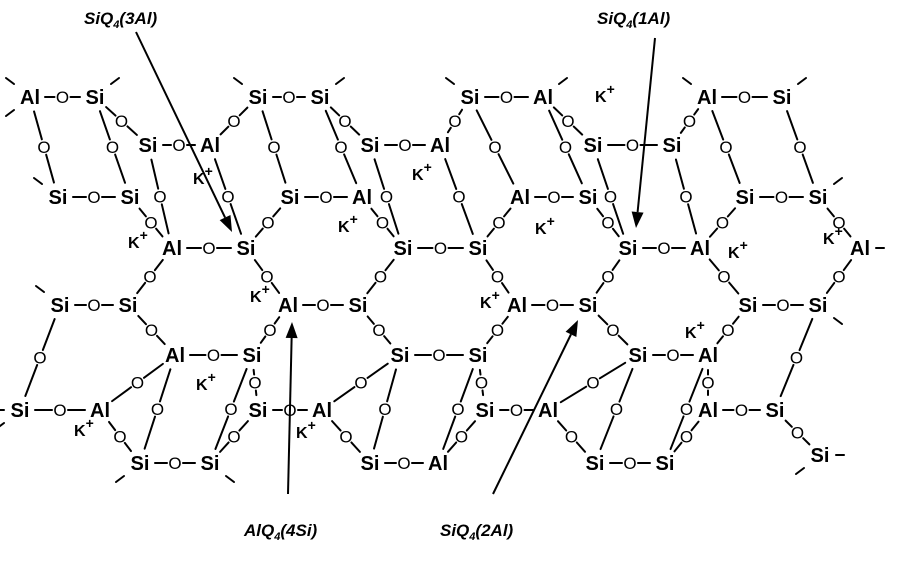 The image size is (917, 571). What do you see at coordinates (634, 20) in the screenshot?
I see `label-siq4-1al: SiQ4(1Al)` at bounding box center [634, 20].